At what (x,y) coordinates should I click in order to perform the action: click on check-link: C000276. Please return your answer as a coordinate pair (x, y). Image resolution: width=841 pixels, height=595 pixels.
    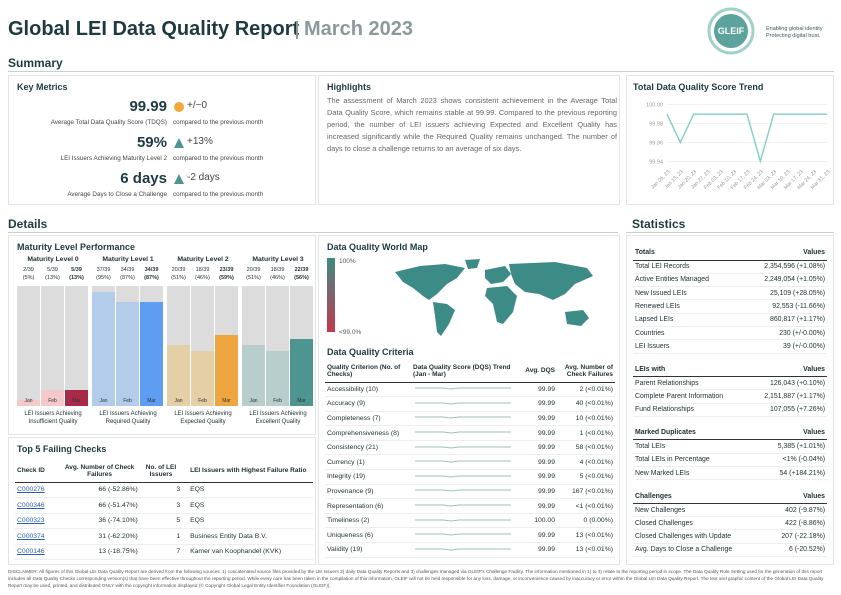
    Looking at the image, I should click on (31, 490).